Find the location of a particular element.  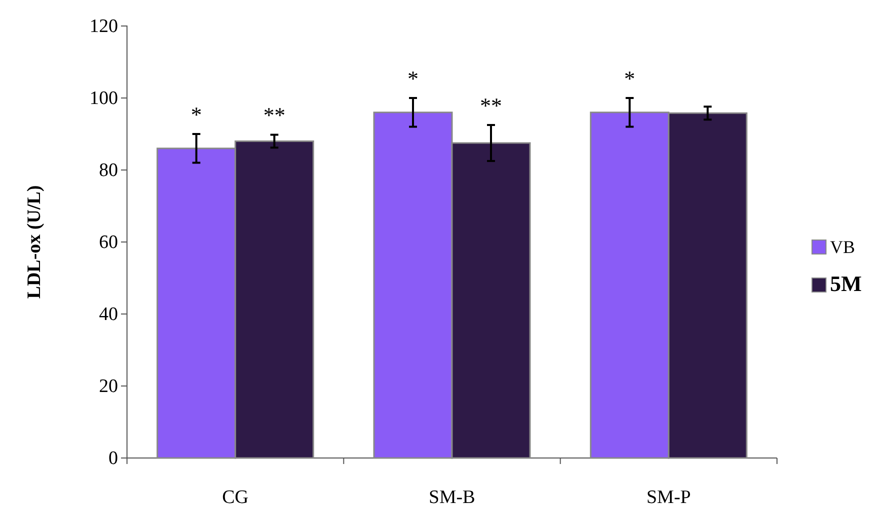

y-tick-label: 0 is located at coordinates (113, 459).